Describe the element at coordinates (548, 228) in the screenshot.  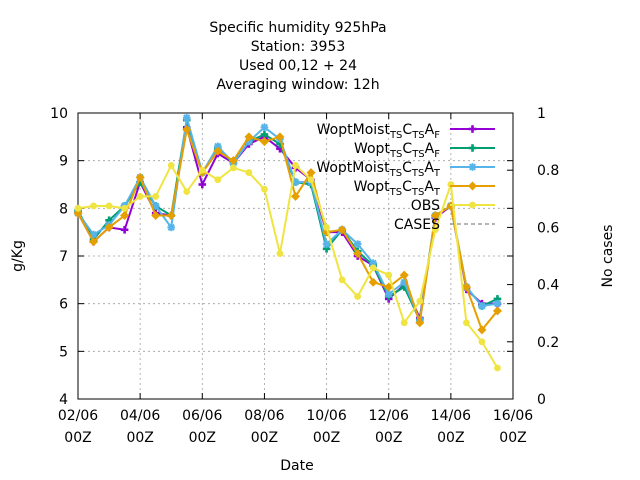
I see `y2-tick-label: 0.6` at that location.